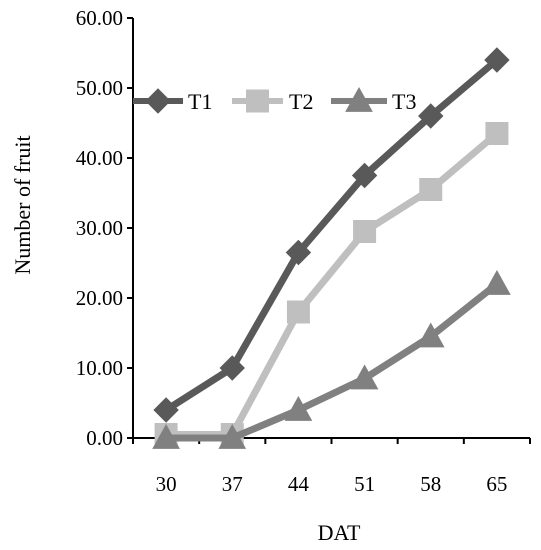 The width and height of the screenshot is (541, 550). What do you see at coordinates (299, 484) in the screenshot?
I see `x-tick-label: 44` at bounding box center [299, 484].